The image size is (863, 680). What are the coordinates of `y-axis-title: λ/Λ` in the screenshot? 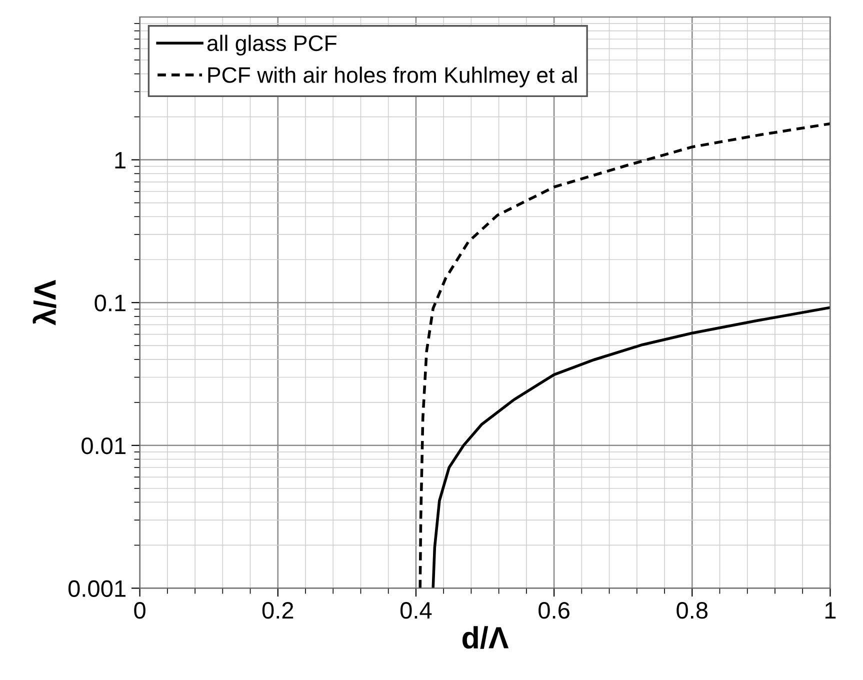 It's located at (44, 303).